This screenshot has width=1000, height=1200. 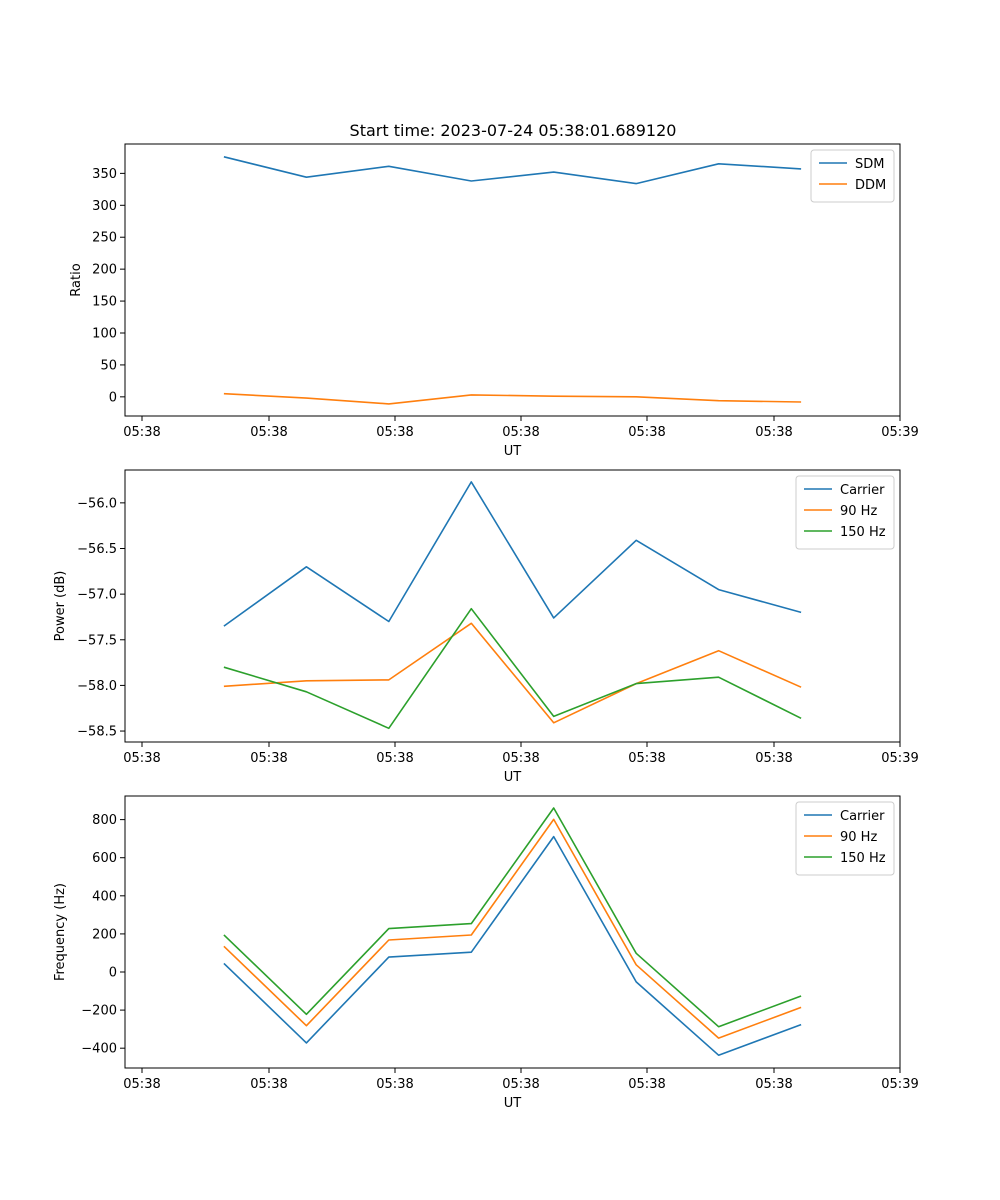 What do you see at coordinates (108, 365) in the screenshot?
I see `y-tick-label: 50` at bounding box center [108, 365].